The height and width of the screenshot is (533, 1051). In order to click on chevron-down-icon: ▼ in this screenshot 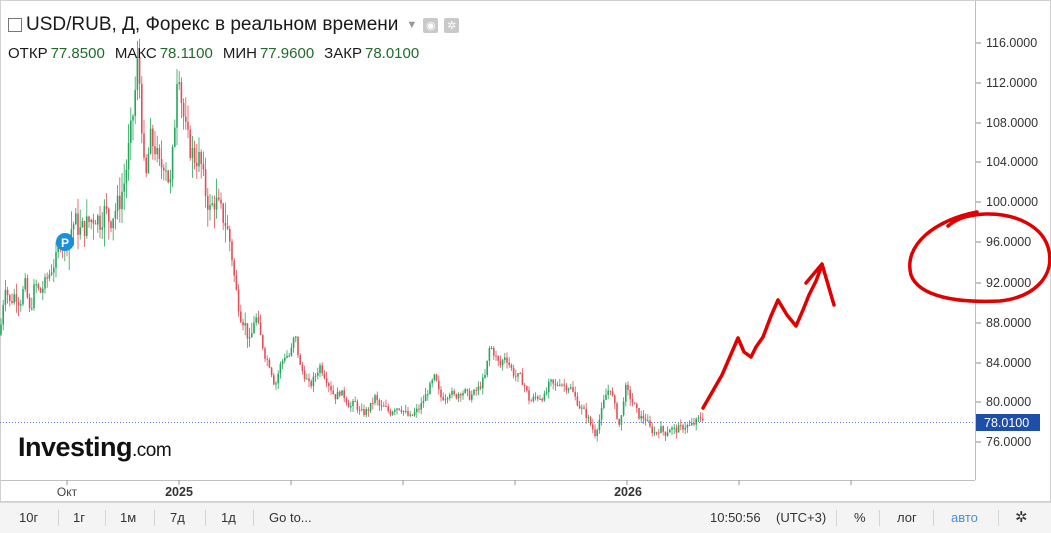, I will do `click(412, 25)`.